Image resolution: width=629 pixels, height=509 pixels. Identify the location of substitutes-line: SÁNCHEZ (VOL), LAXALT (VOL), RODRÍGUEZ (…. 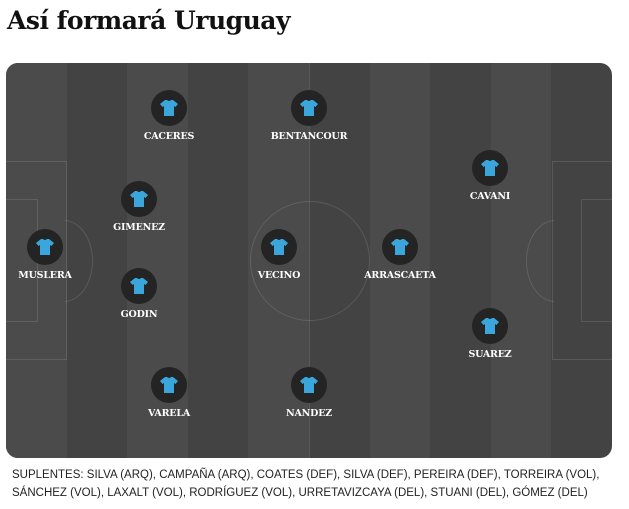
(300, 493).